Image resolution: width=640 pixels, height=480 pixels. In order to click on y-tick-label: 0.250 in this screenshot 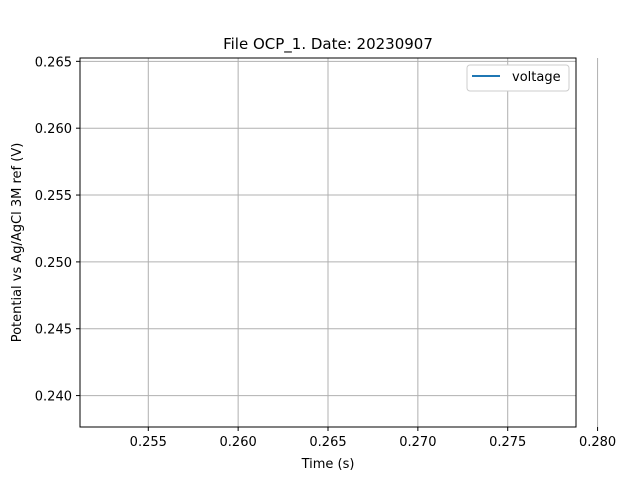, I will do `click(53, 263)`.